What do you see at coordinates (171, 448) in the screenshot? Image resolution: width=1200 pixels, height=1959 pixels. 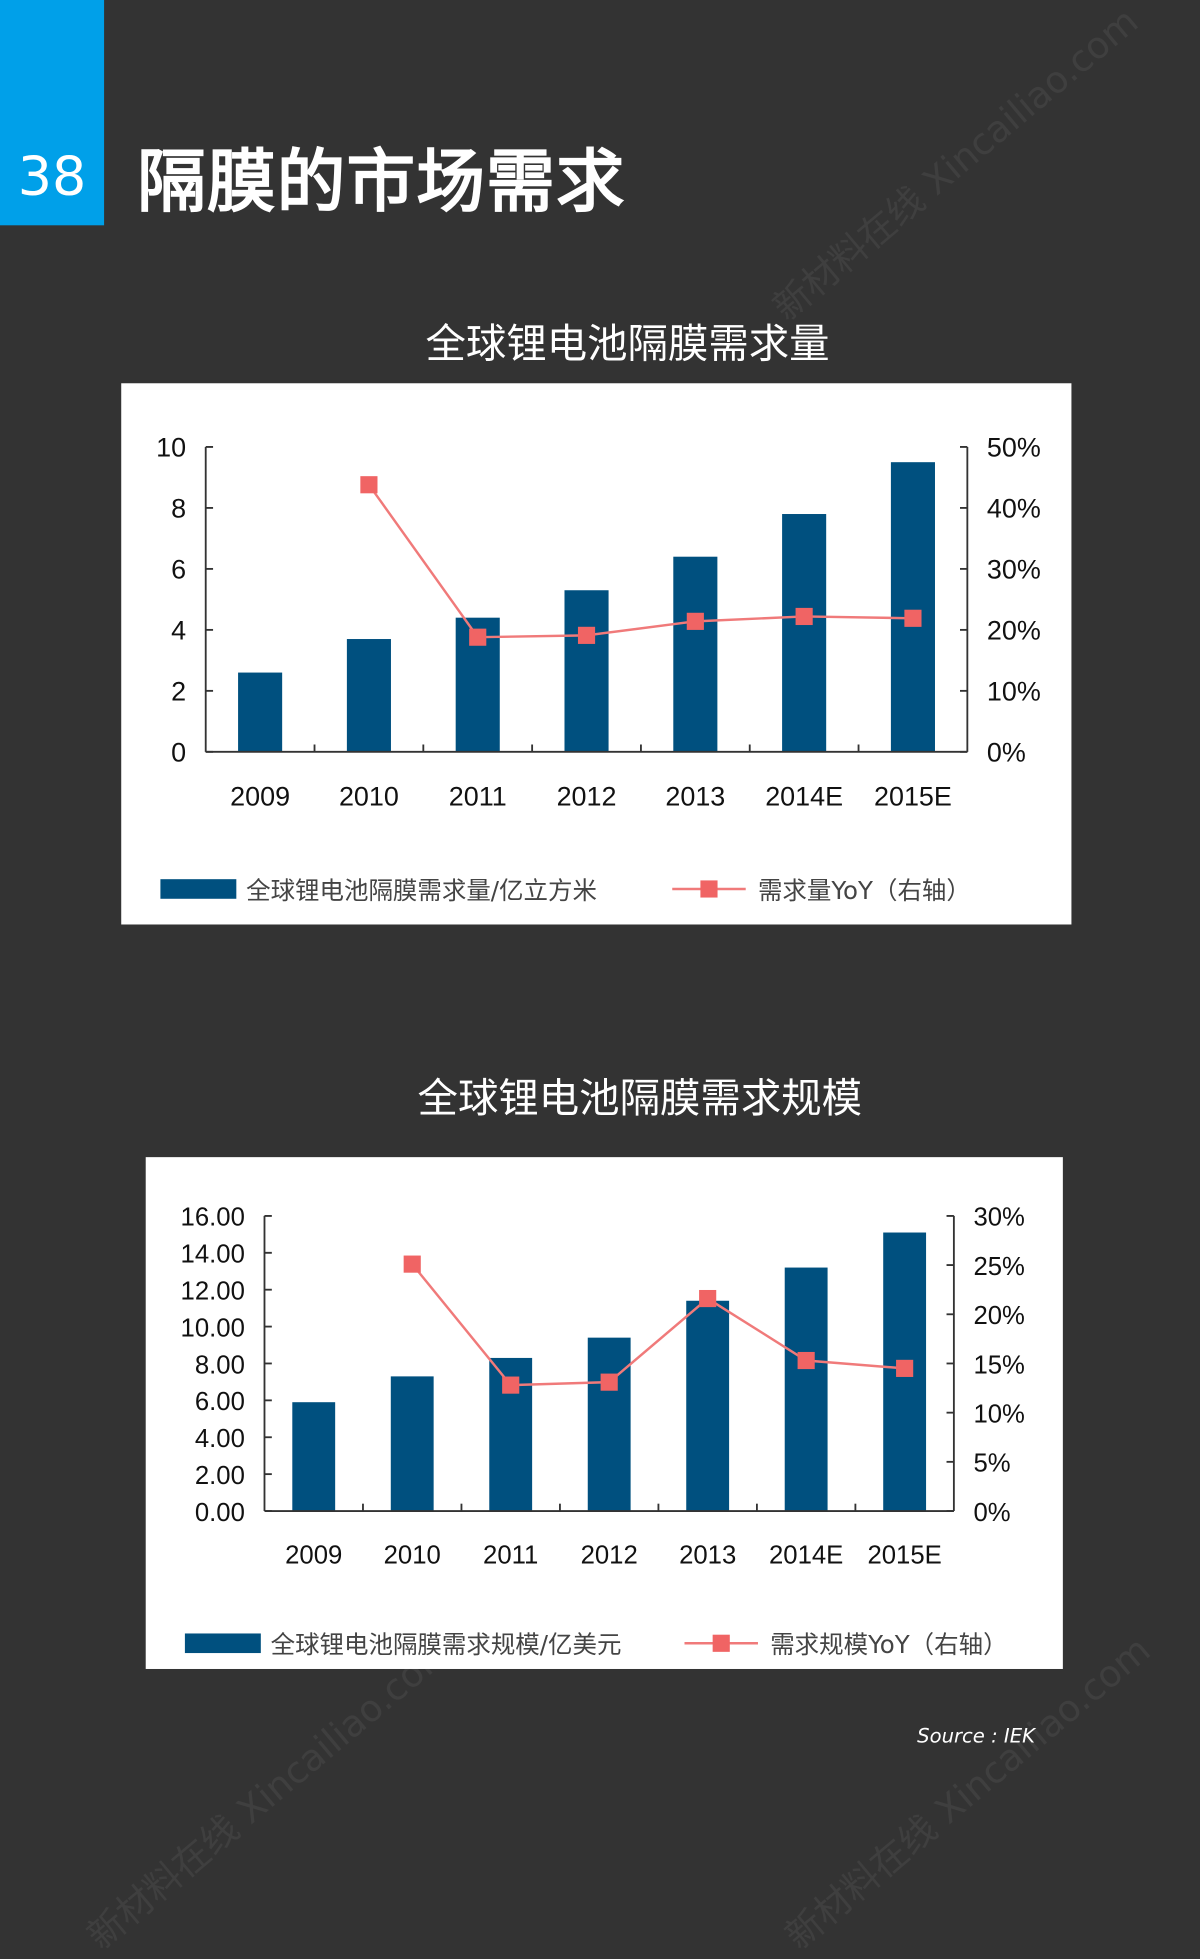 I see `y-tick-label: 10` at bounding box center [171, 448].